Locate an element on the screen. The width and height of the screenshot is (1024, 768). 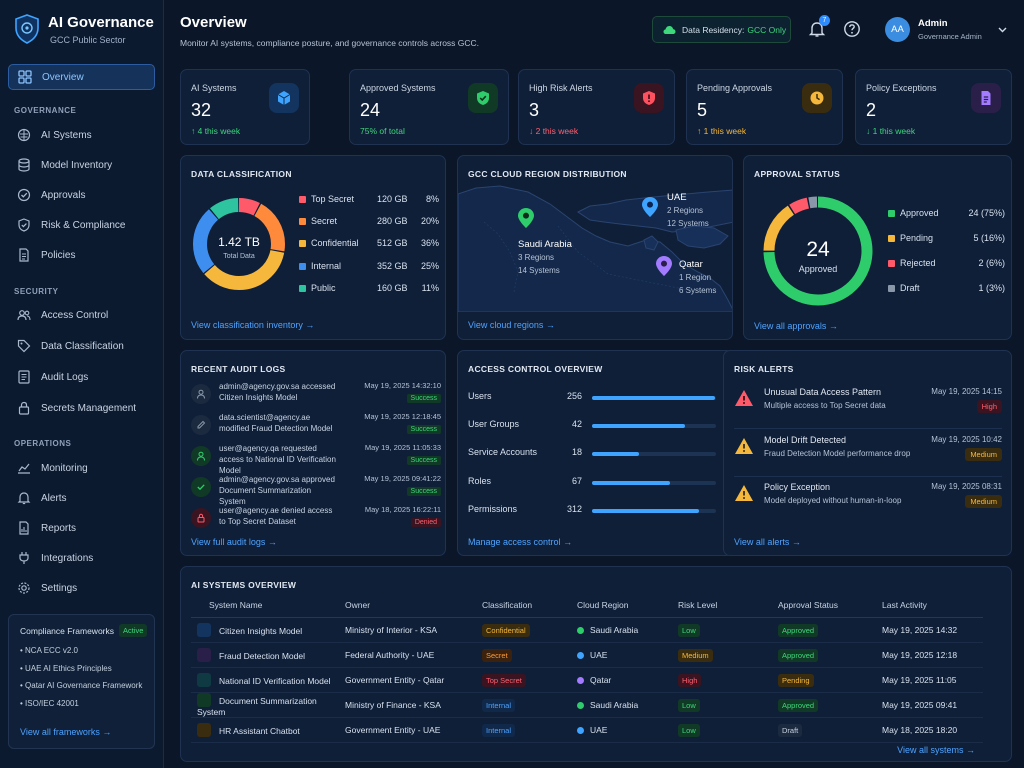
shield-alert-icon is located at coordinates (649, 98).